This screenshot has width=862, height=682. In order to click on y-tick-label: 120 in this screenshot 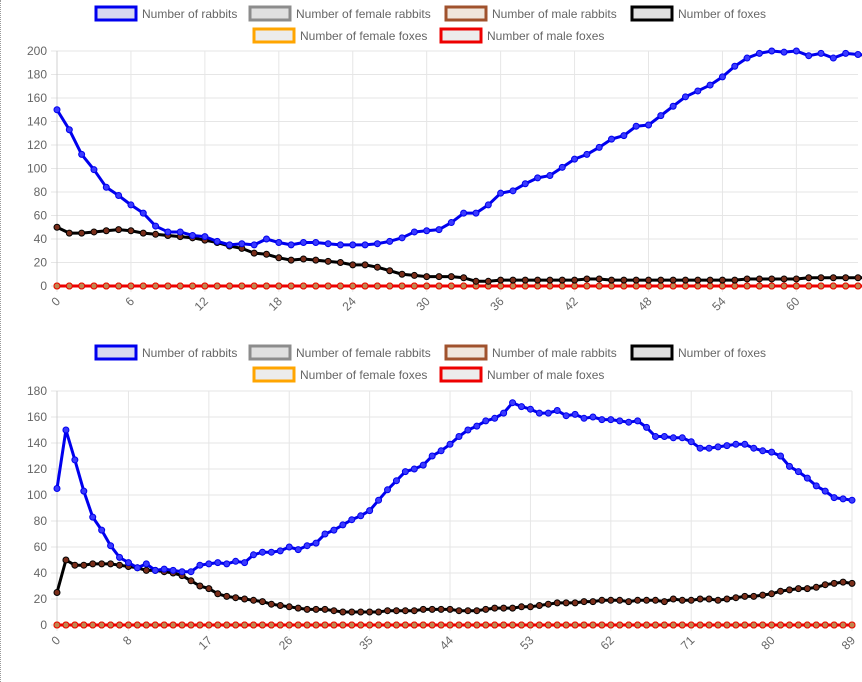, I will do `click(37, 145)`.